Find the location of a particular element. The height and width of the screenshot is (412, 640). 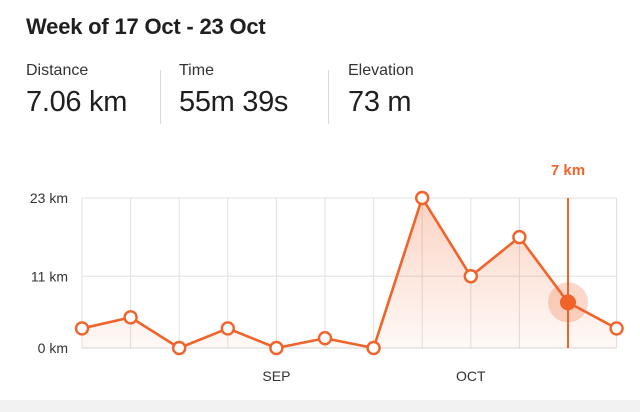

time-stat: Time 55m 39s is located at coordinates (244, 94).